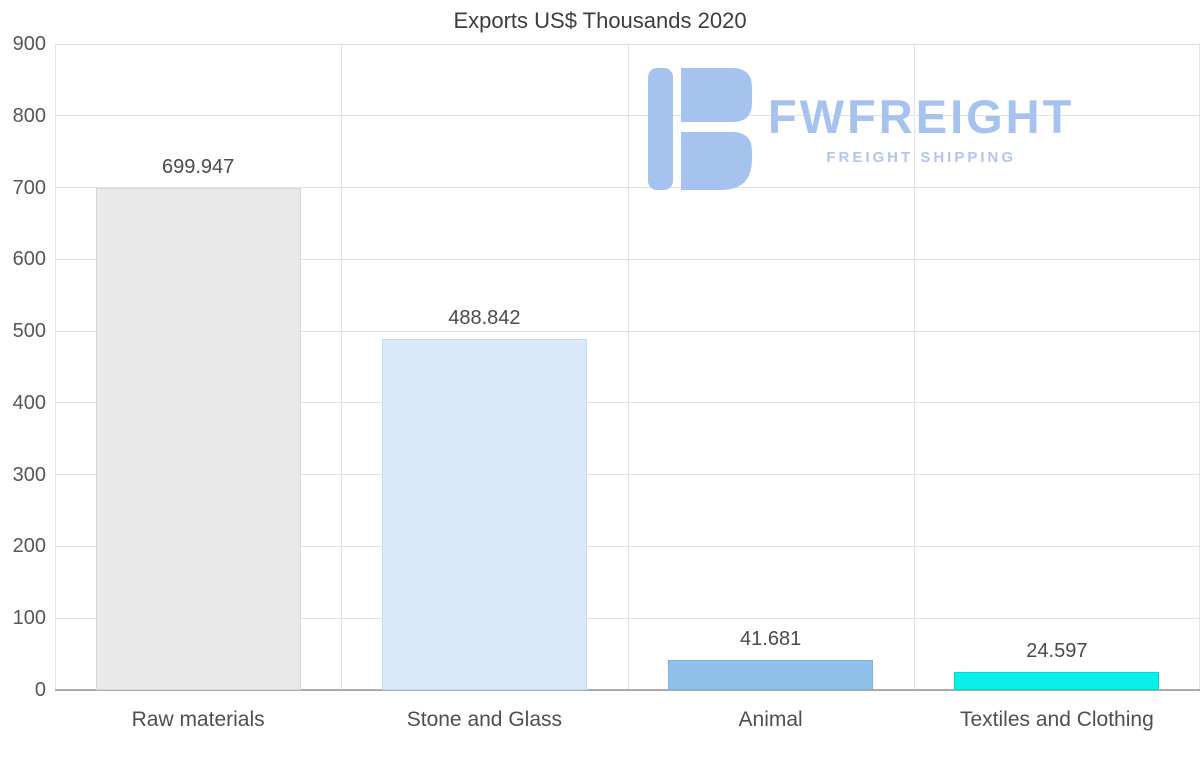 The image size is (1200, 763). Describe the element at coordinates (29, 546) in the screenshot. I see `y-tick-label: 200` at that location.